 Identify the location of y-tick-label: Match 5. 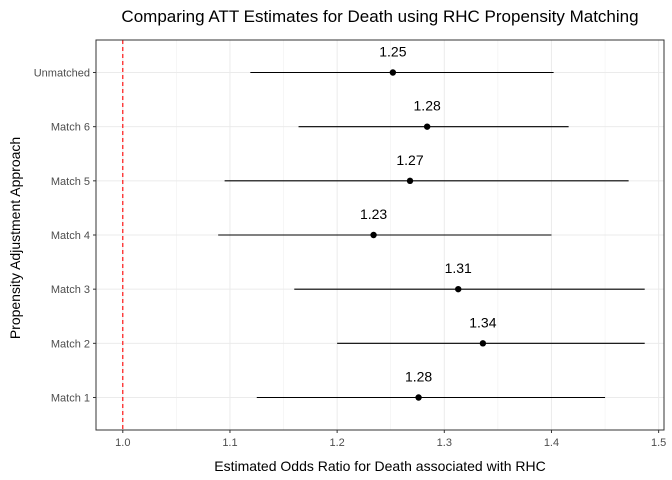
(70, 182).